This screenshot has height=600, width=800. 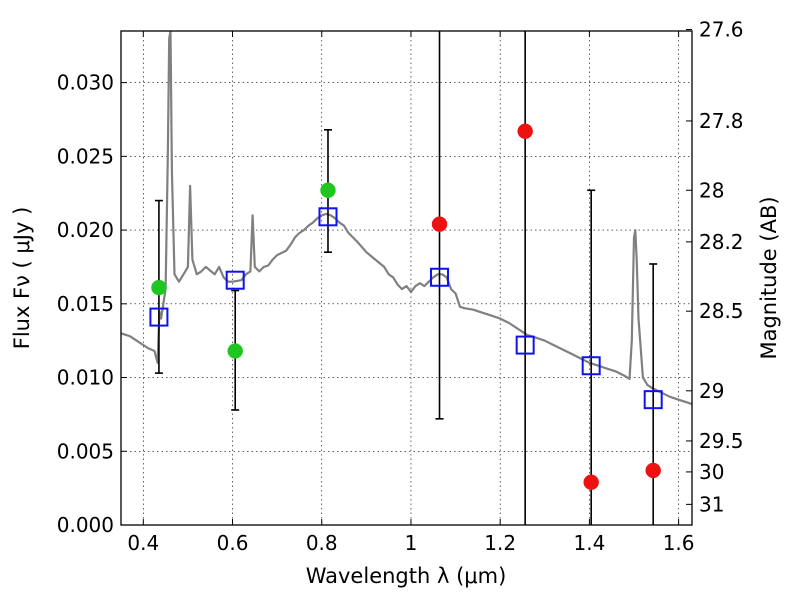 I want to click on y-tick-label: 0.015, so click(x=85, y=304).